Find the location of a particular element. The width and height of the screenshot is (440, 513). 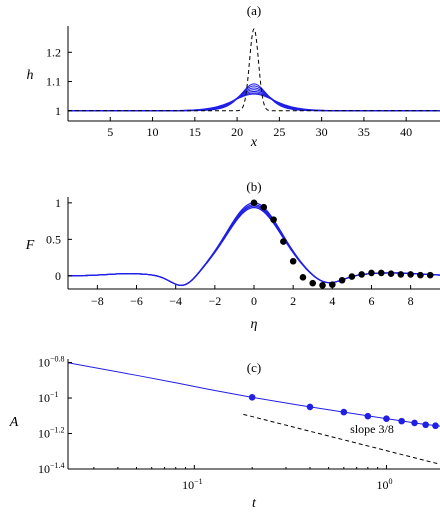

y-tick-label: 0.5 is located at coordinates (53, 239).